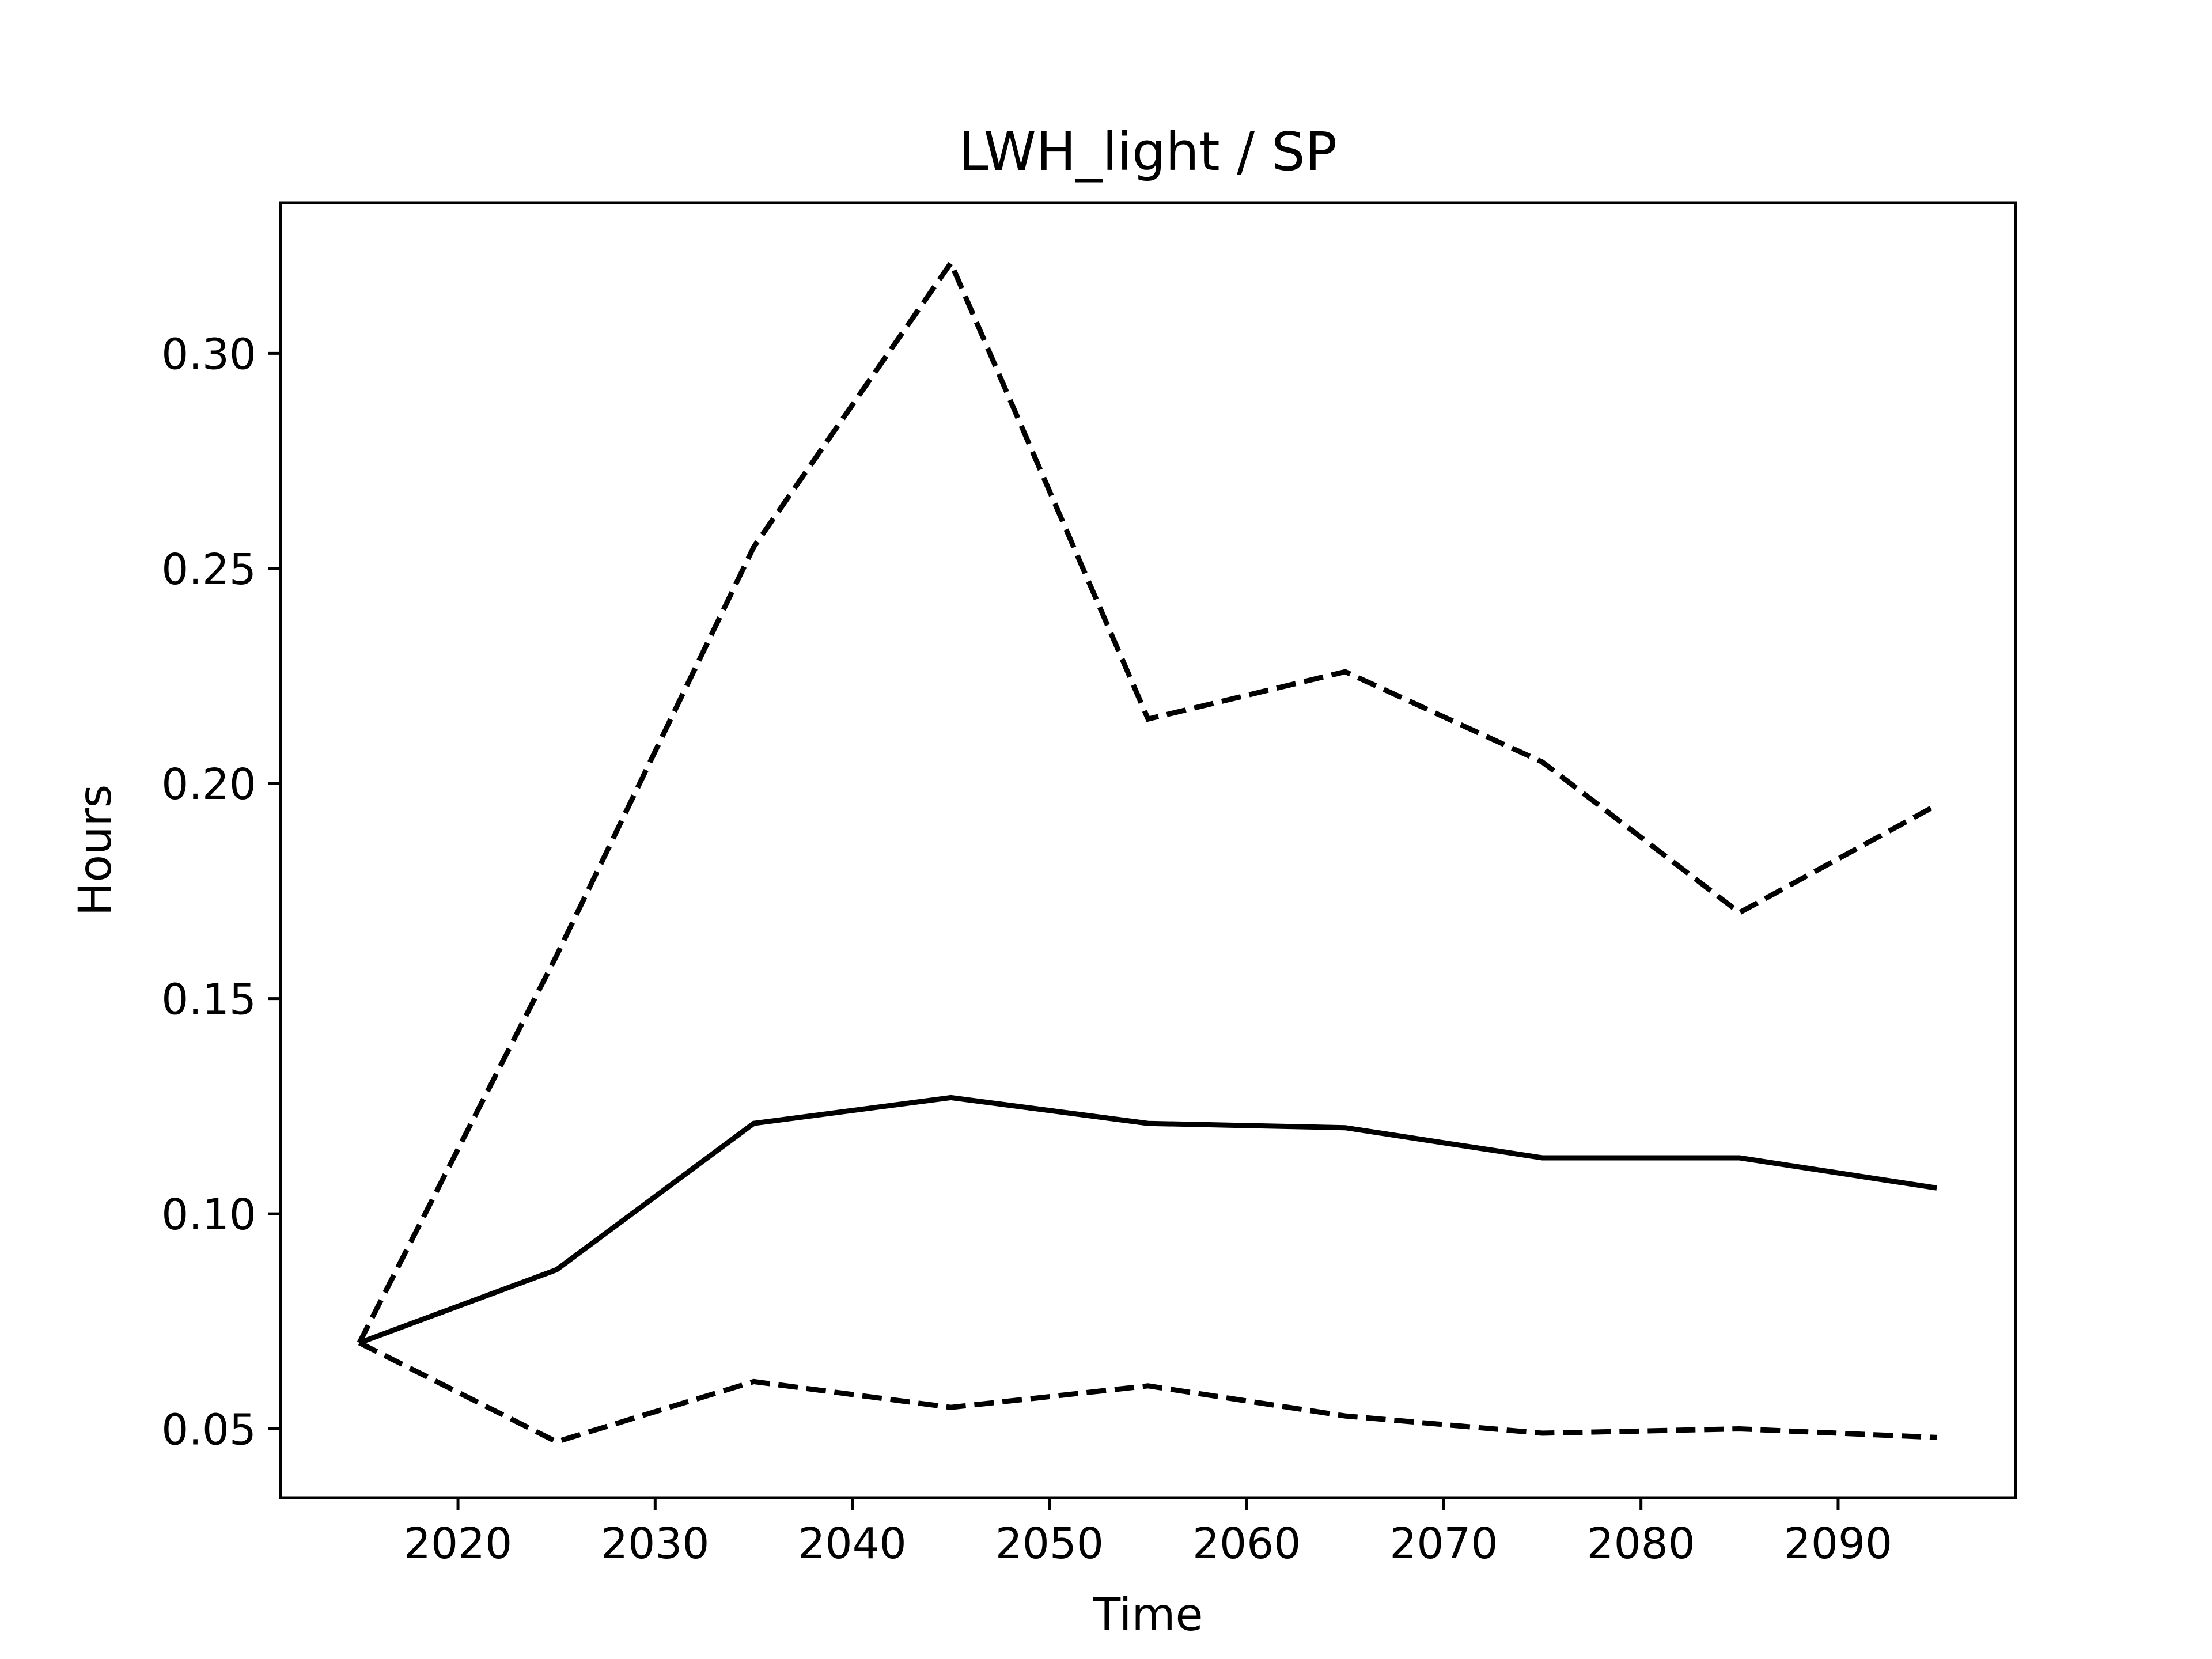 This screenshot has width=2212, height=1659. I want to click on x-tick-label: 2020, so click(458, 1544).